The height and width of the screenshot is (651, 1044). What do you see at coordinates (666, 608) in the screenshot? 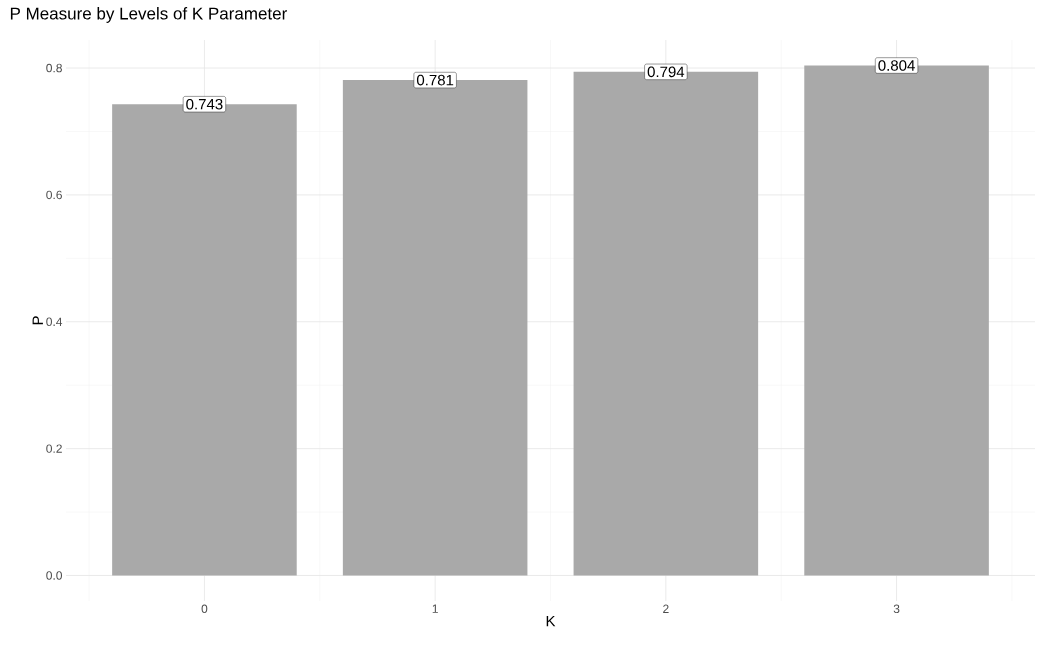
I see `x-tick-label: 2` at bounding box center [666, 608].